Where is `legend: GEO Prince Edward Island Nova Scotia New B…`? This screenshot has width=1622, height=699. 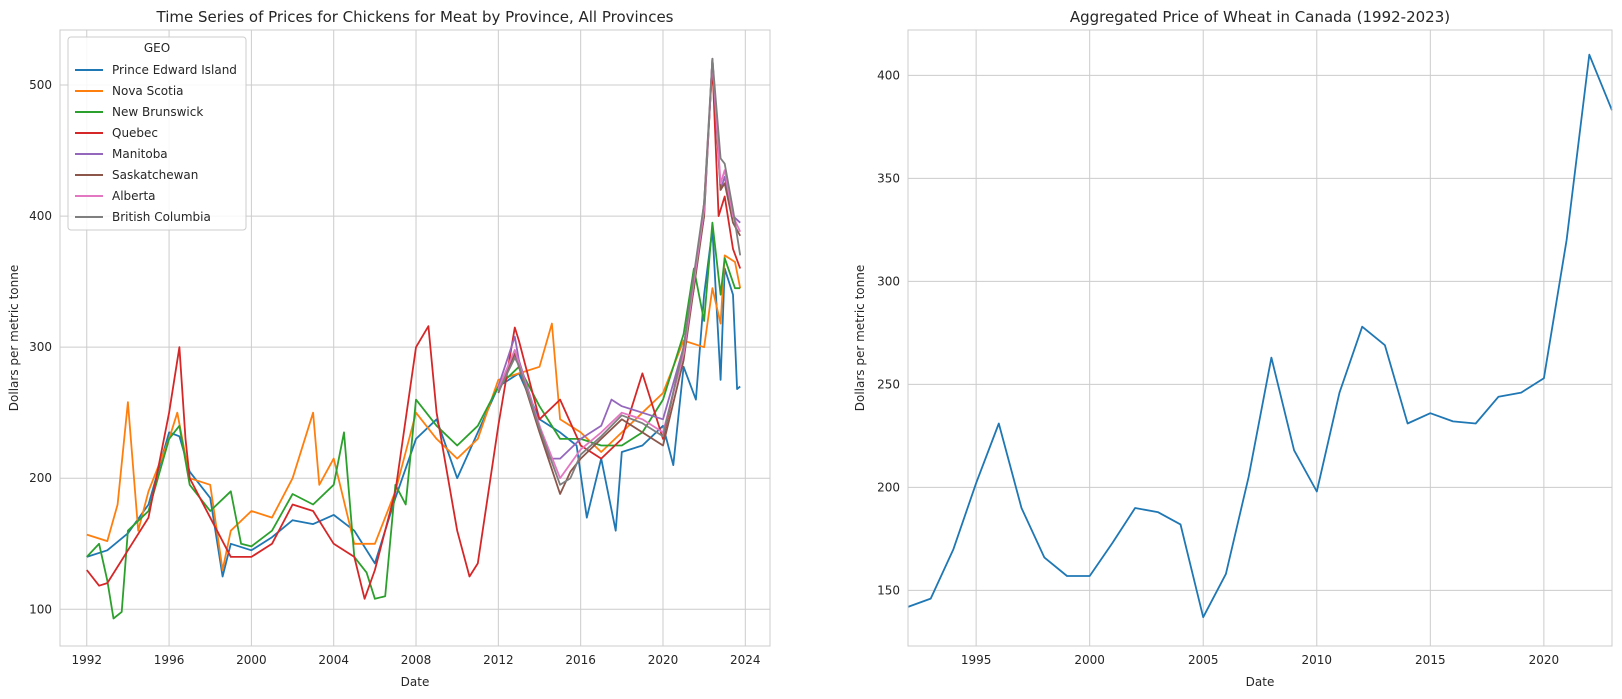
legend: GEO Prince Edward Island Nova Scotia New B… is located at coordinates (157, 133).